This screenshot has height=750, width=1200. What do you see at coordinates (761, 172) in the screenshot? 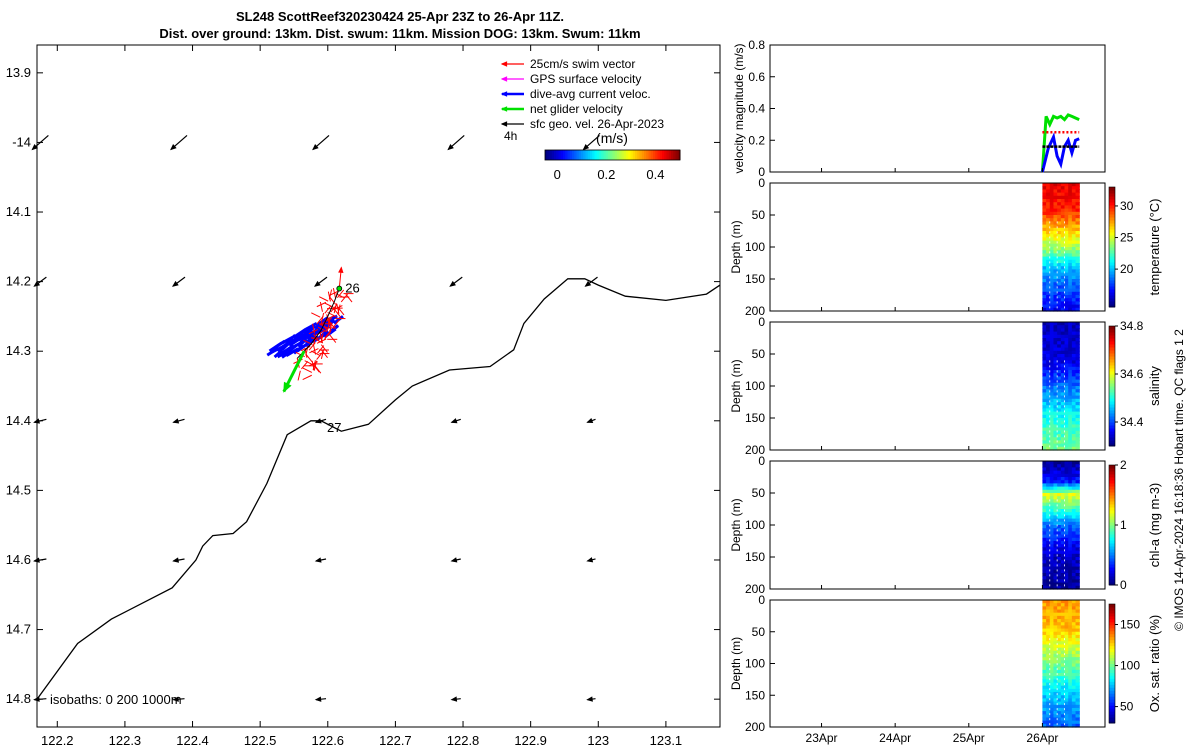
I see `velocity-y-tick-label: 0` at bounding box center [761, 172].